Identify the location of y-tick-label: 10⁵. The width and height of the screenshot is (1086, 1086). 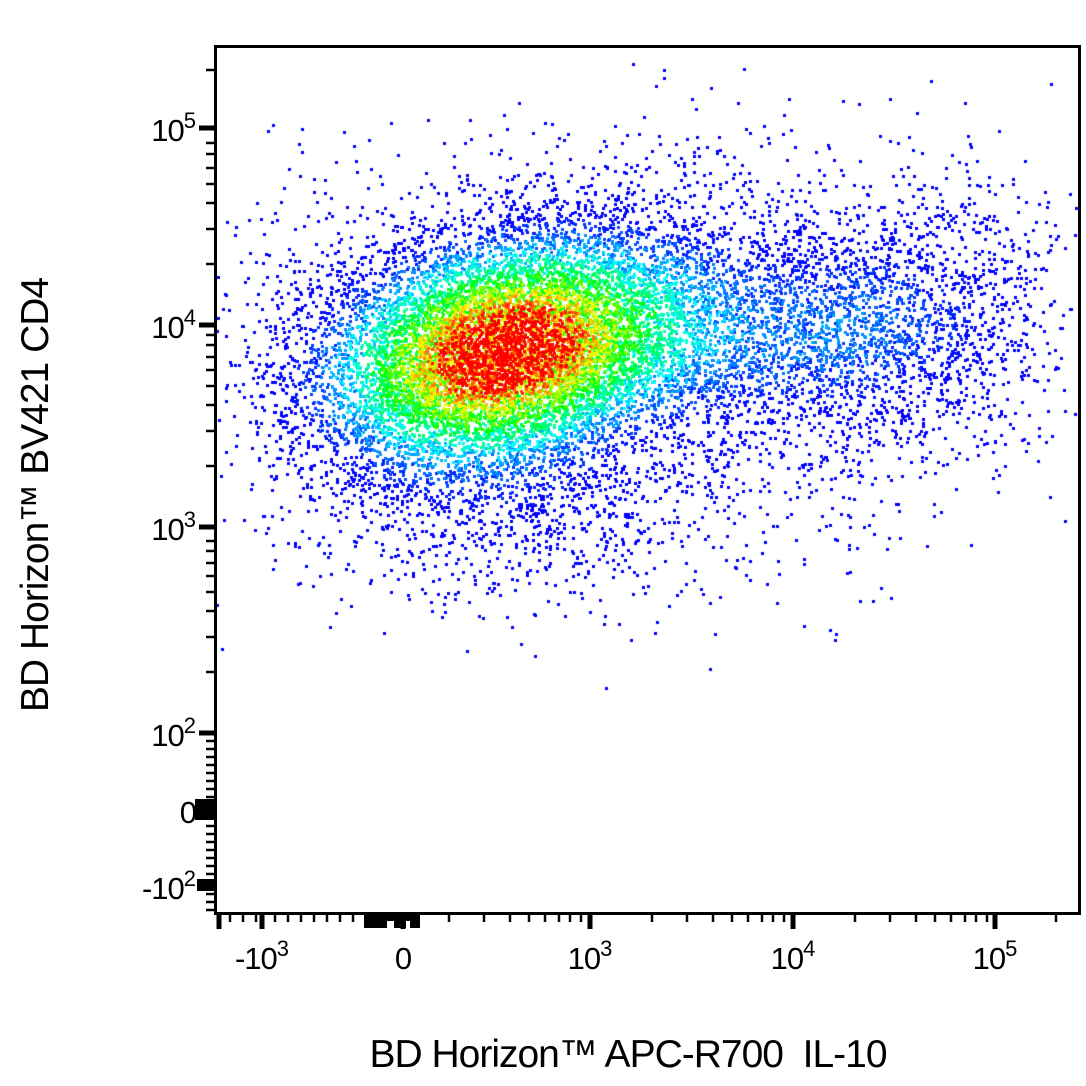
(173, 128).